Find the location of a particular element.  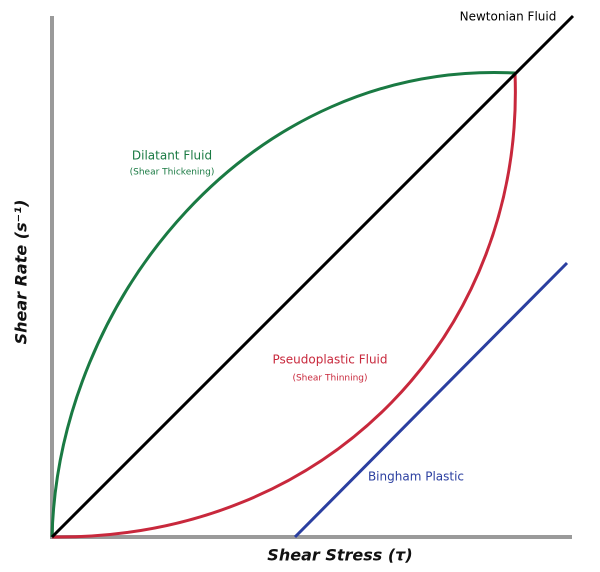

x-axis-title: Shear Stress (τ) is located at coordinates (339, 555).